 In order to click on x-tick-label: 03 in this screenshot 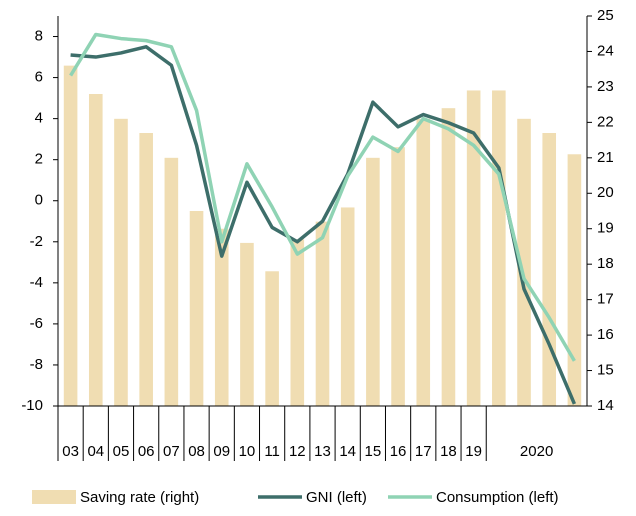, I will do `click(70, 451)`.